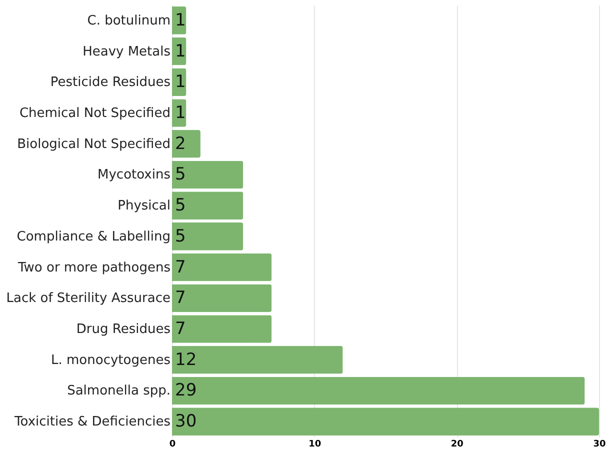 The height and width of the screenshot is (457, 615). What do you see at coordinates (457, 445) in the screenshot?
I see `x-tick-label: 20` at bounding box center [457, 445].